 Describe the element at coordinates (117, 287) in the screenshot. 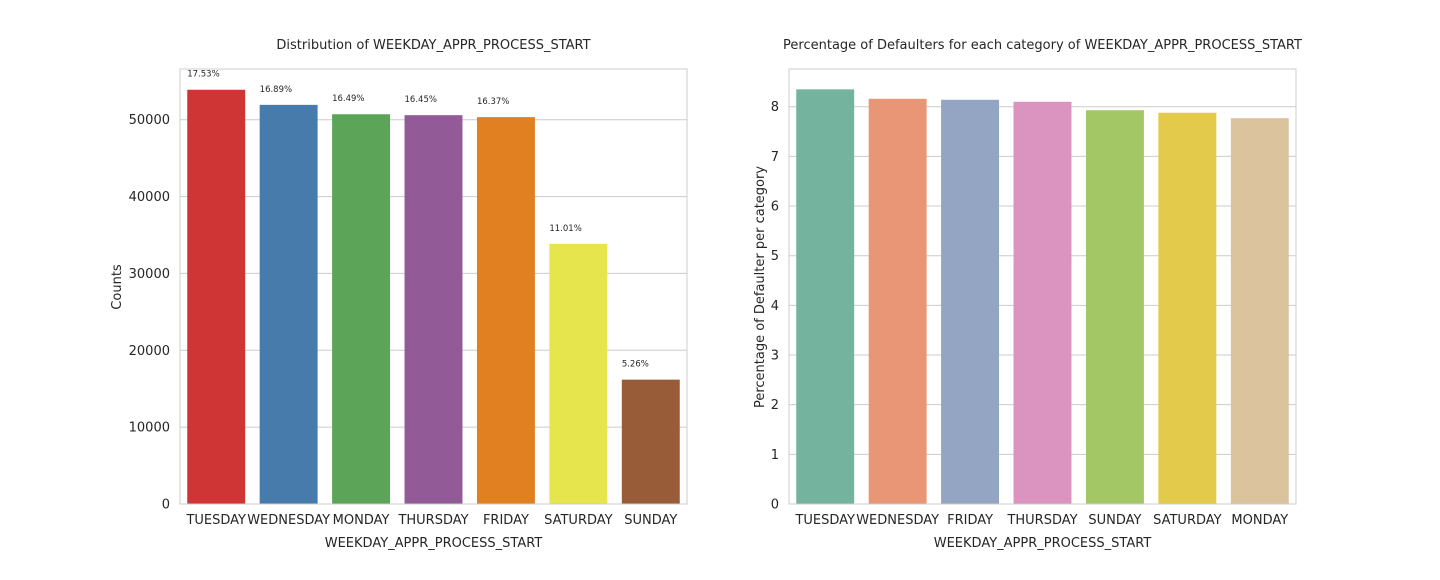

I see `y-axis-label: Counts` at that location.